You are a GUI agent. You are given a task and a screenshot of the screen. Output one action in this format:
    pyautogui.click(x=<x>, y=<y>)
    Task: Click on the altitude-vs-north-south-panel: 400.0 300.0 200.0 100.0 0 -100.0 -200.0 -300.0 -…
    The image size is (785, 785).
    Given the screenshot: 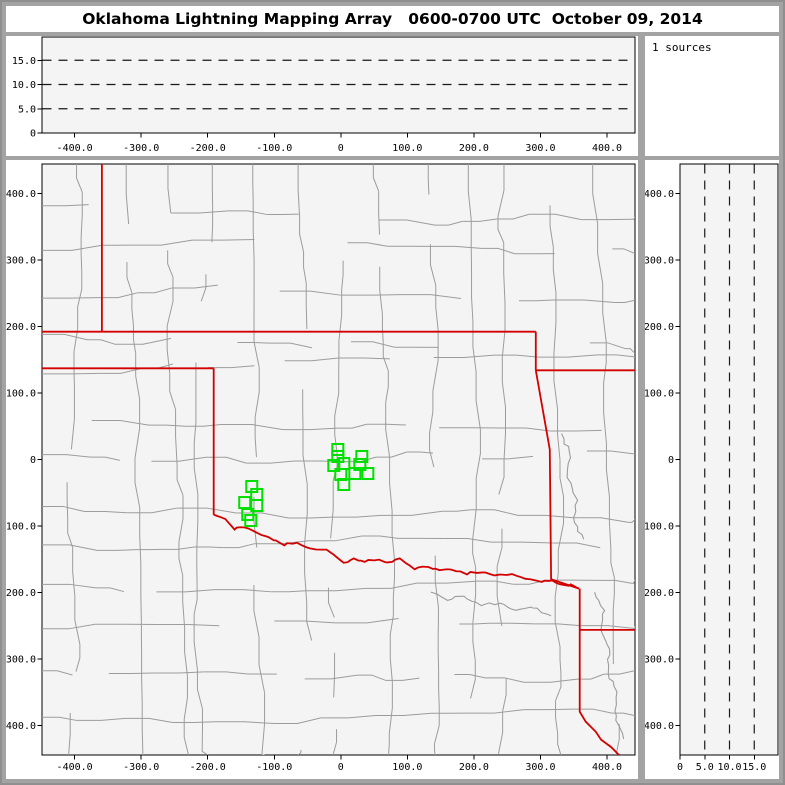 What is the action you would take?
    pyautogui.click(x=712, y=469)
    